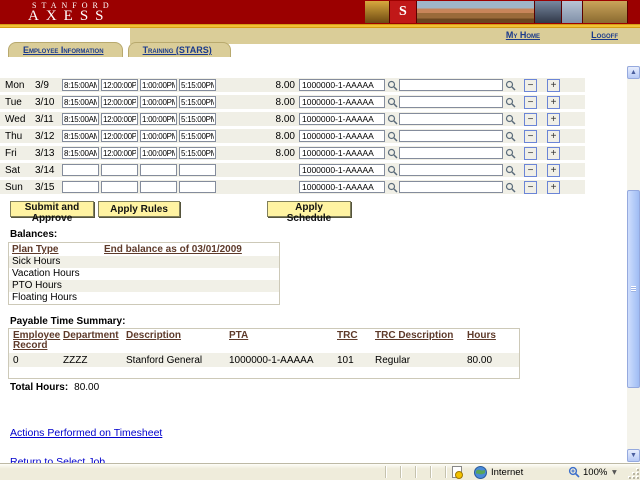 The image size is (640, 480). What do you see at coordinates (179, 49) in the screenshot?
I see `tab-training-stars: Training (STARS)` at bounding box center [179, 49].